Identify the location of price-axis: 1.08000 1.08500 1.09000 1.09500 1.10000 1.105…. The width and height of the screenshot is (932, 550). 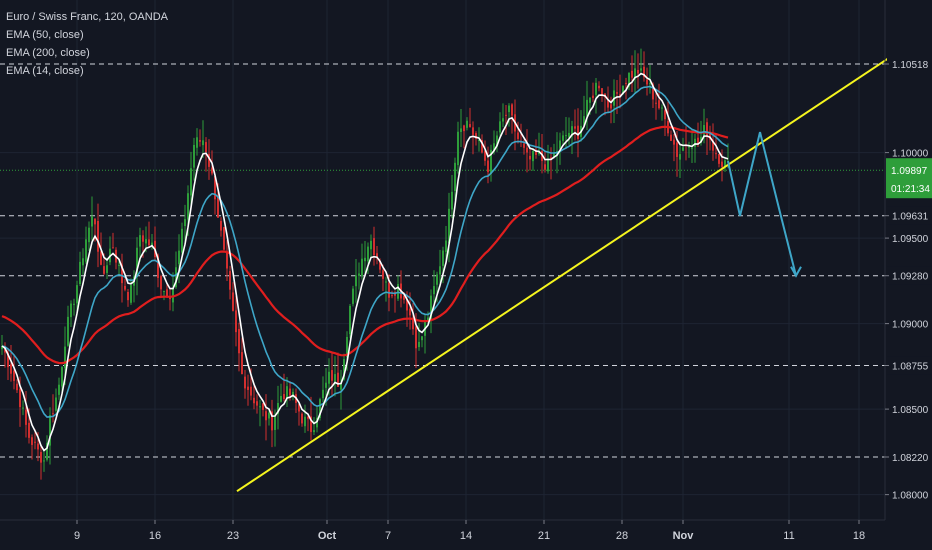
(908, 260).